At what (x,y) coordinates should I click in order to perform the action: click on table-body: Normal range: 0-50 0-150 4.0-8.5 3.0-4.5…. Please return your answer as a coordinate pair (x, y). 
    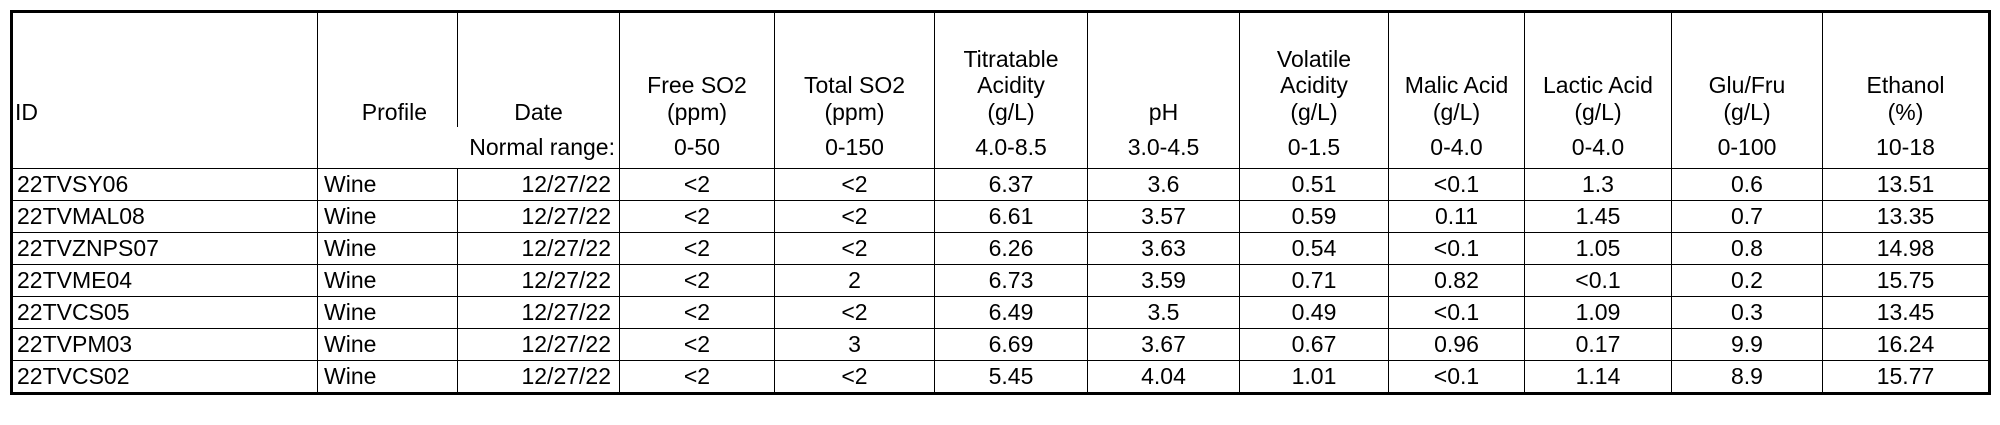
    Looking at the image, I should click on (1000, 148).